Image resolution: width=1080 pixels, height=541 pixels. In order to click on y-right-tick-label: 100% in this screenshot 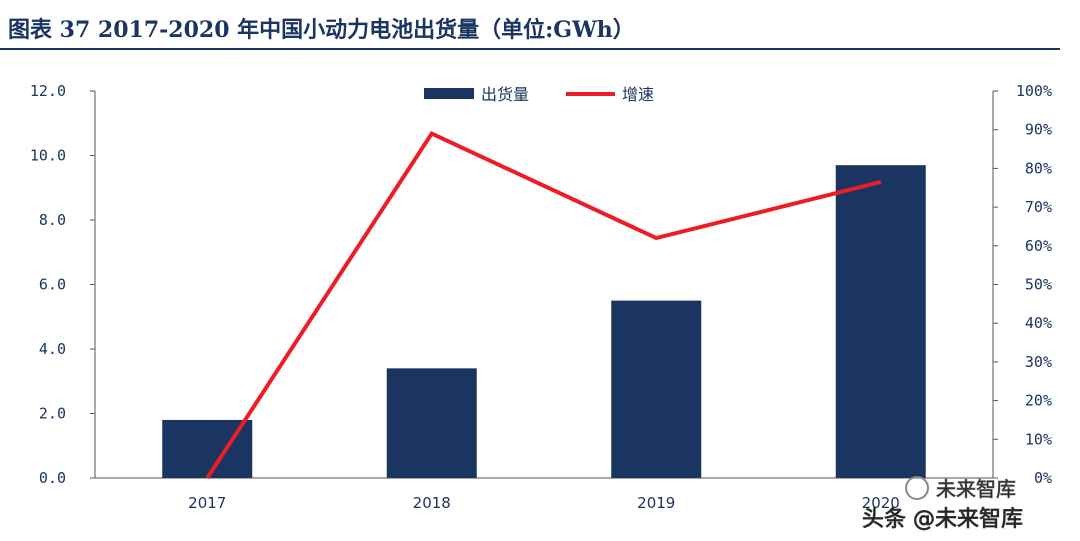, I will do `click(1034, 91)`.